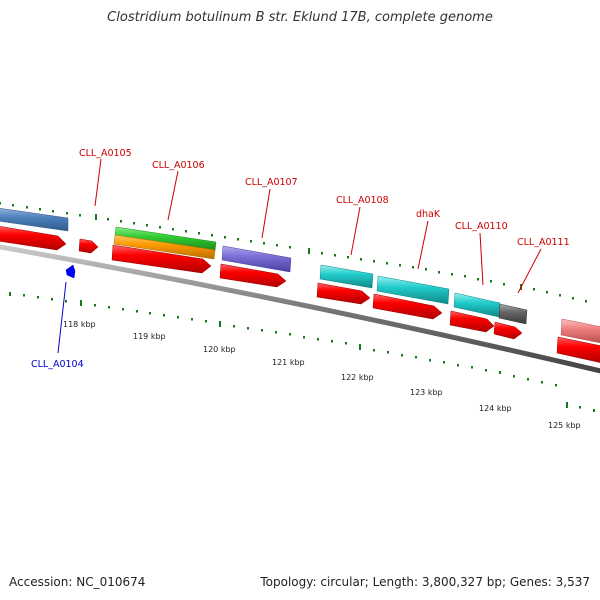 This screenshot has height=600, width=600. What do you see at coordinates (57, 364) in the screenshot?
I see `gene-label: CLL_A0104` at bounding box center [57, 364].